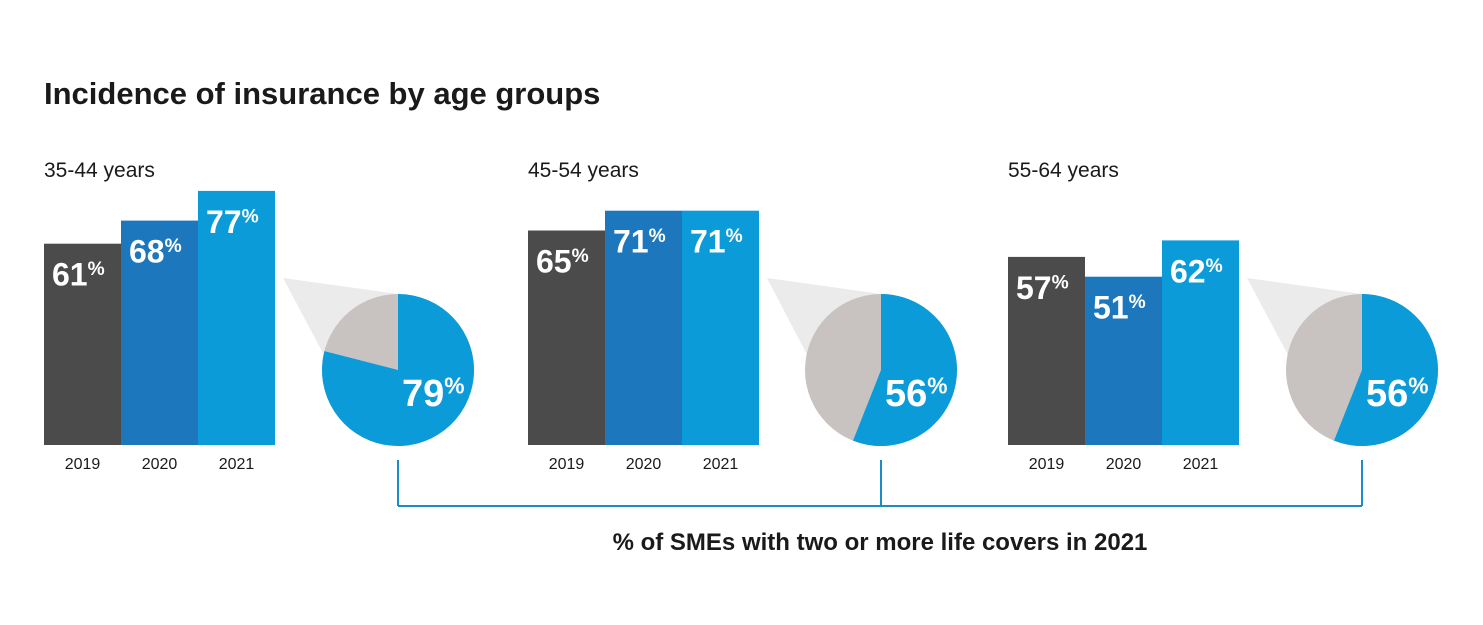  I want to click on group-label: 35-44 years, so click(99, 170).